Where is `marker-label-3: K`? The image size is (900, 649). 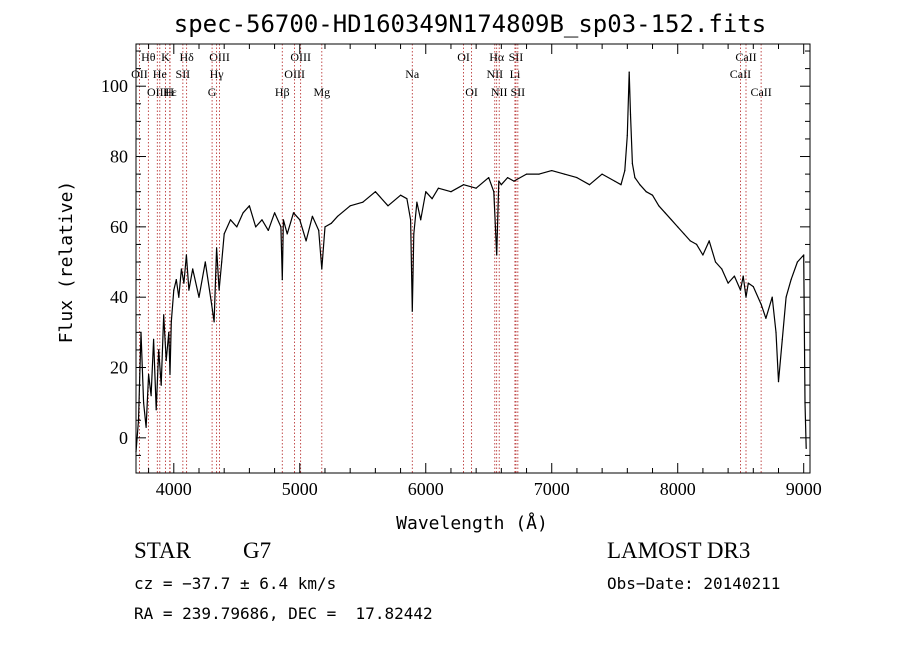
marker-label-3: K is located at coordinates (165, 57).